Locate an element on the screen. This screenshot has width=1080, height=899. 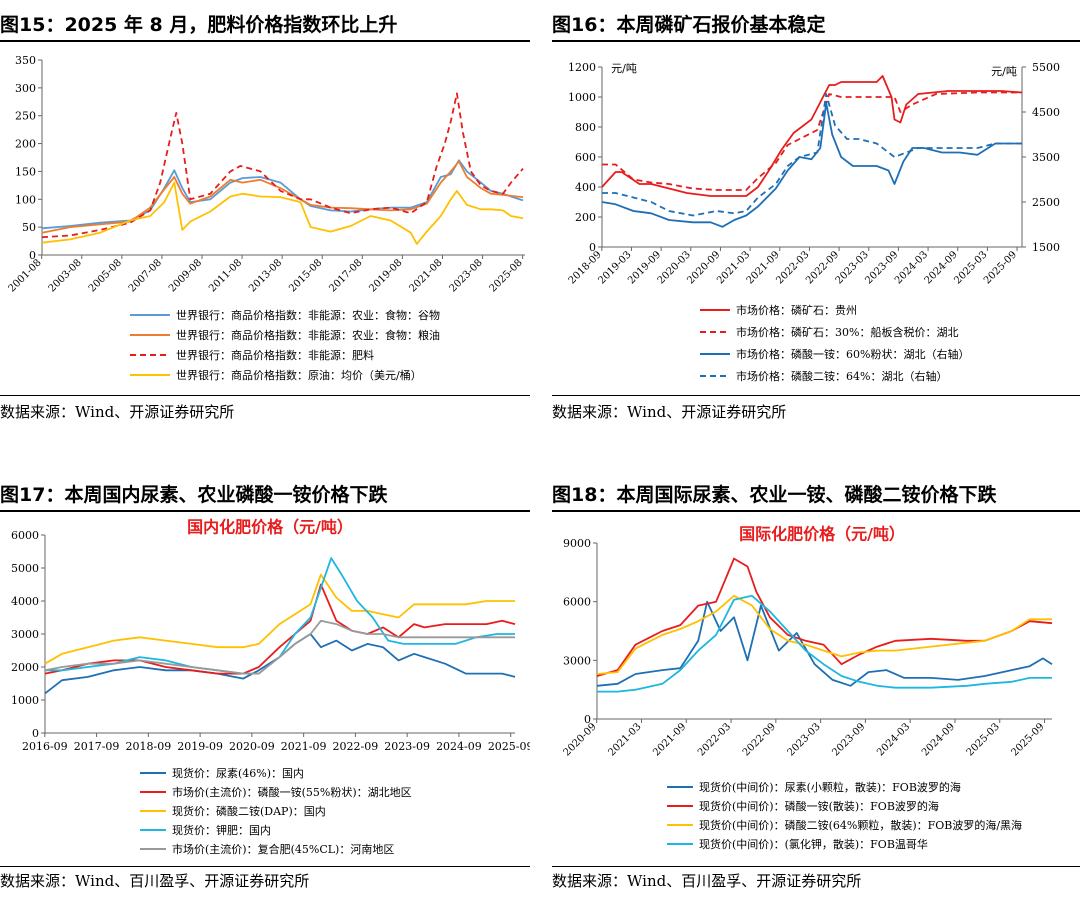
figure-title: 图16：本周磷矿石报价基本稳定 is located at coordinates (689, 25).